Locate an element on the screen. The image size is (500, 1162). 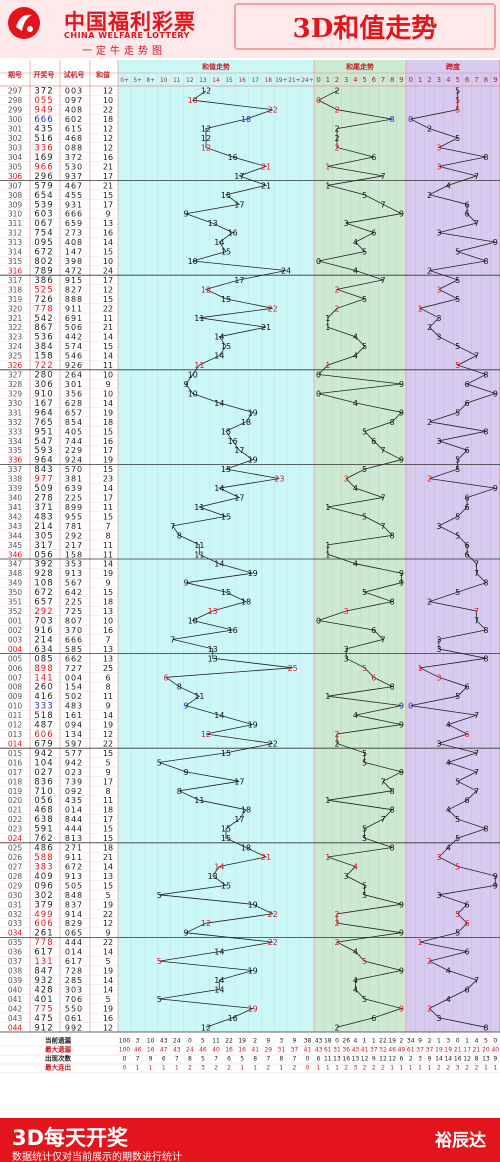
header-span: 跨度 is located at coordinates (453, 66).